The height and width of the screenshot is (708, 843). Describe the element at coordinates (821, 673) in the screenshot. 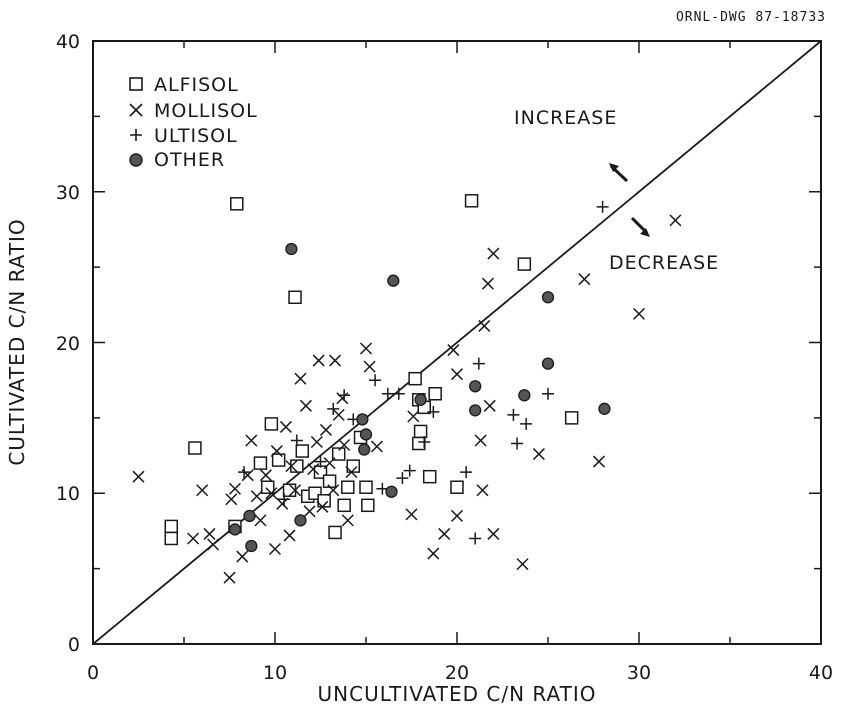

I see `x-tick-label: 40` at that location.